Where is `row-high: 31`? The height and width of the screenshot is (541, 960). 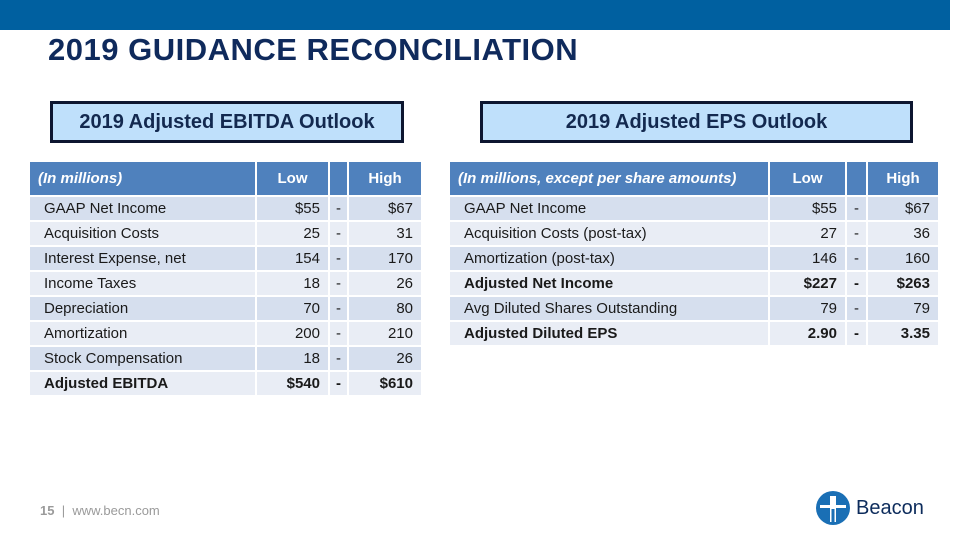
row-high: 31 is located at coordinates (385, 233).